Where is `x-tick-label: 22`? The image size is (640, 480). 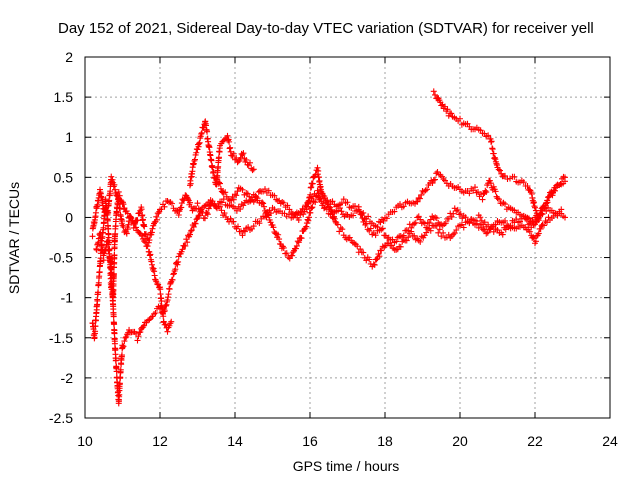
x-tick-label: 22 is located at coordinates (535, 441).